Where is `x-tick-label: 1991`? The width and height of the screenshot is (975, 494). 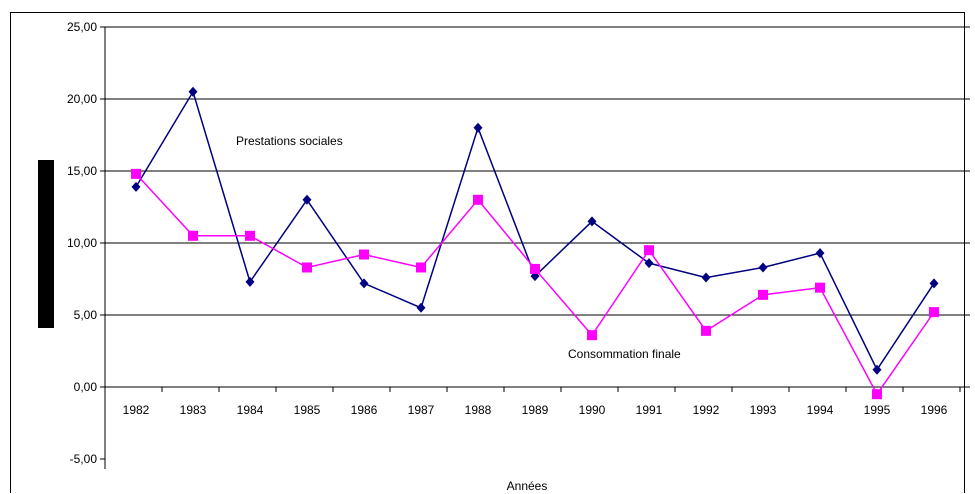 x-tick-label: 1991 is located at coordinates (649, 410).